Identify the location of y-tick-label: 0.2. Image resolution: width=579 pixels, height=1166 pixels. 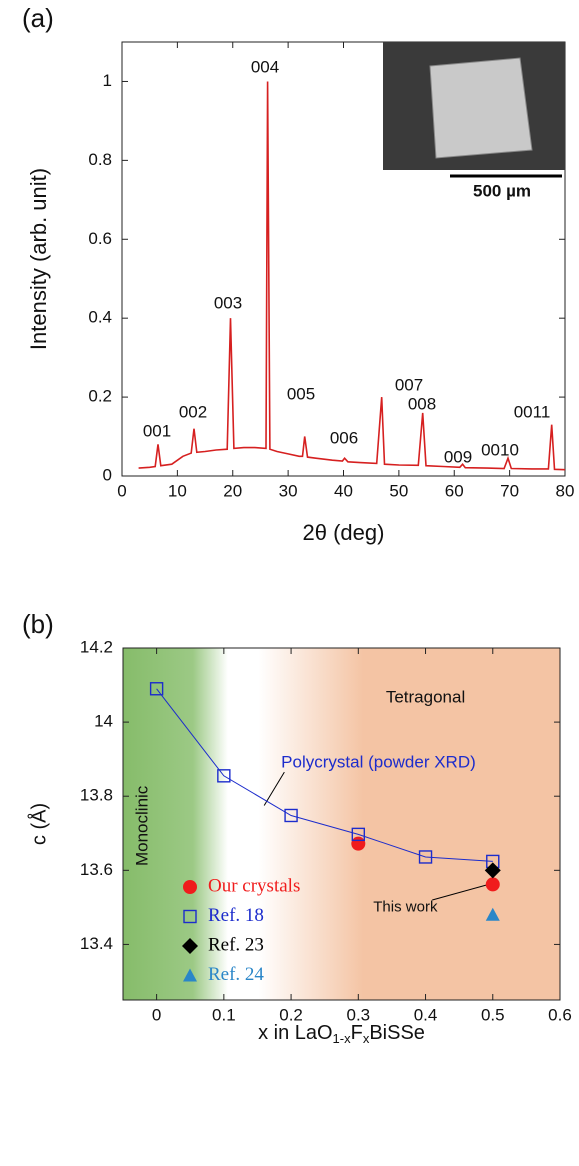
(100, 396).